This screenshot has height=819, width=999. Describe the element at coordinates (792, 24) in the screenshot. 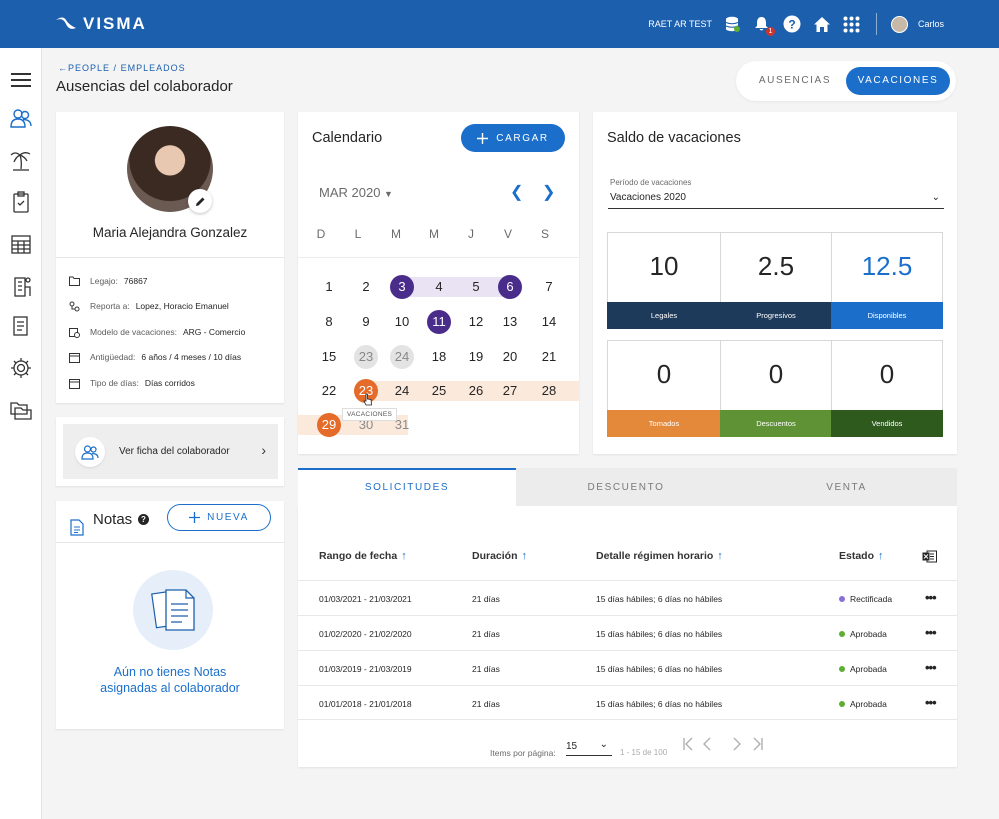

I see `help-icon: ?` at that location.